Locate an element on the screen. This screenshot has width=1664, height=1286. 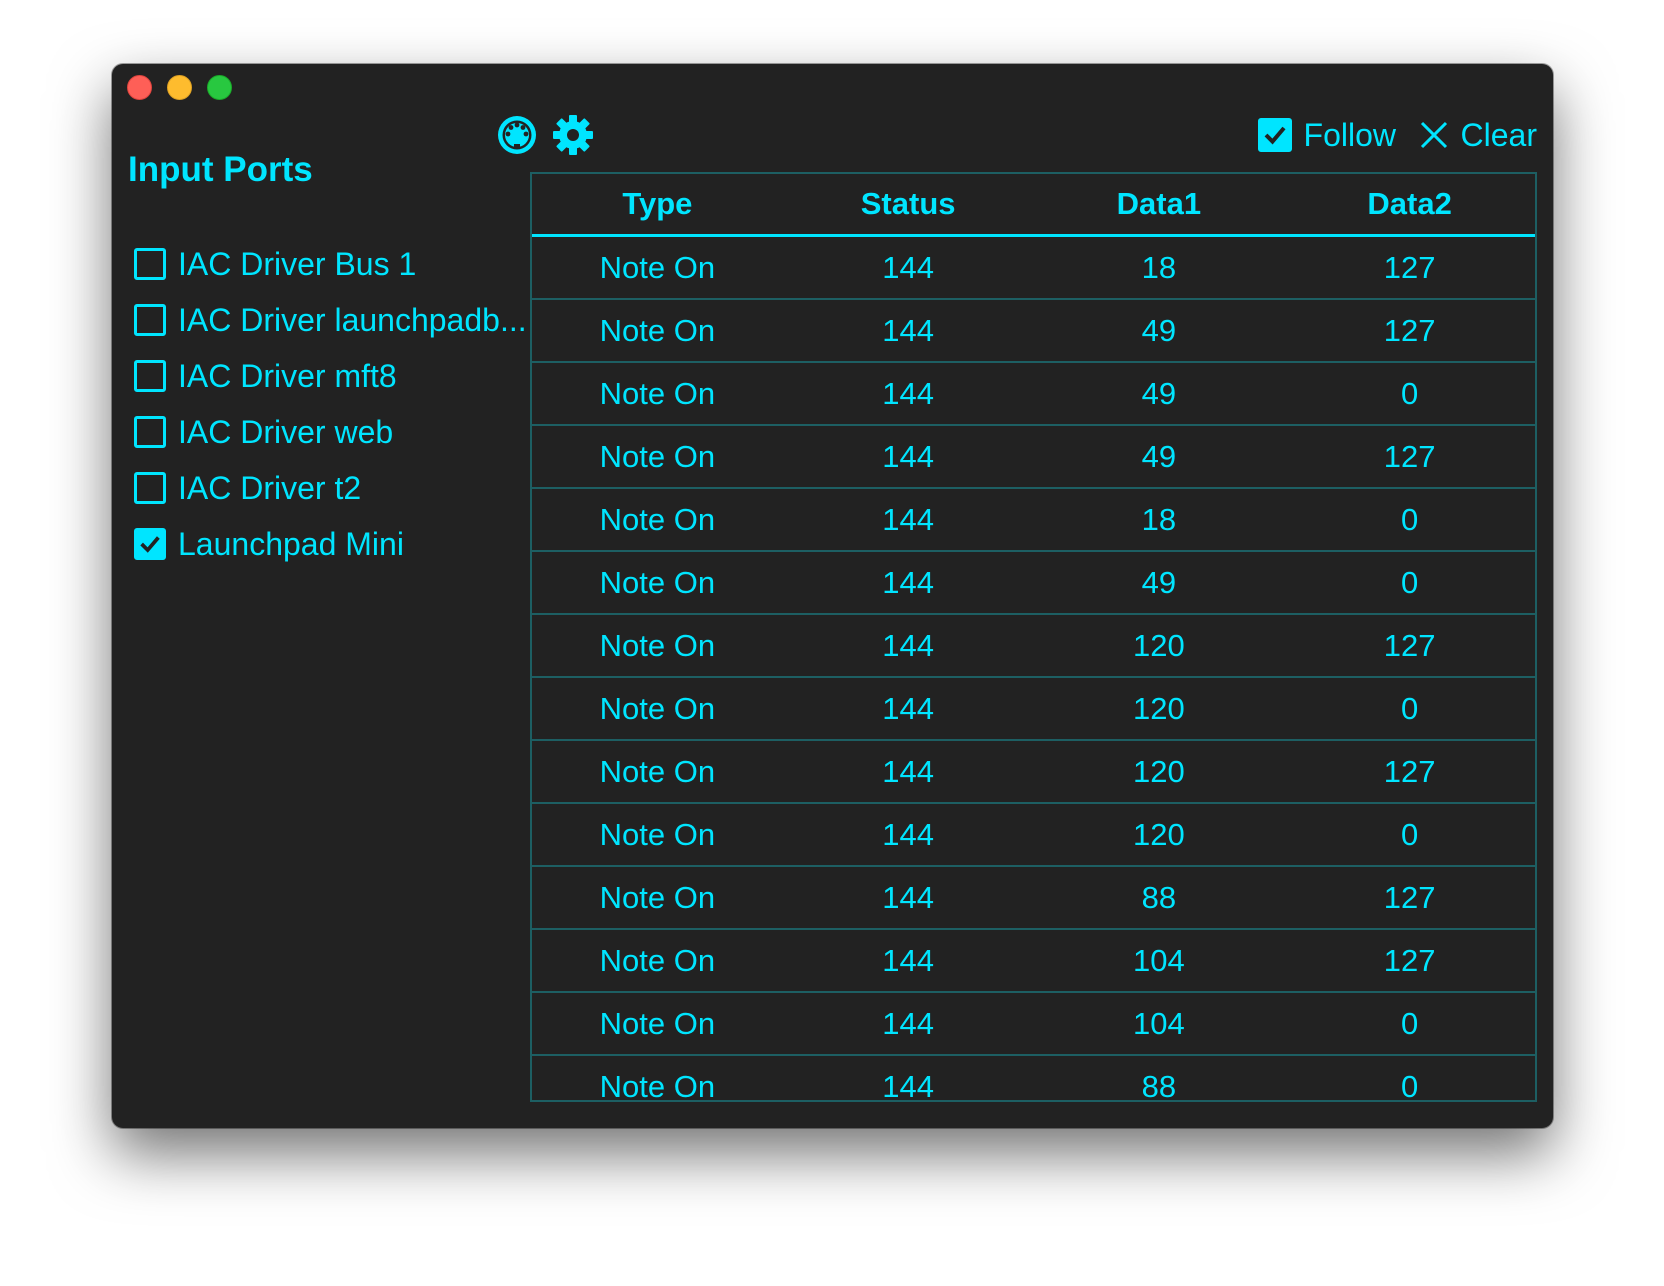
input-port-label: IAC Driver t2 is located at coordinates (270, 487).